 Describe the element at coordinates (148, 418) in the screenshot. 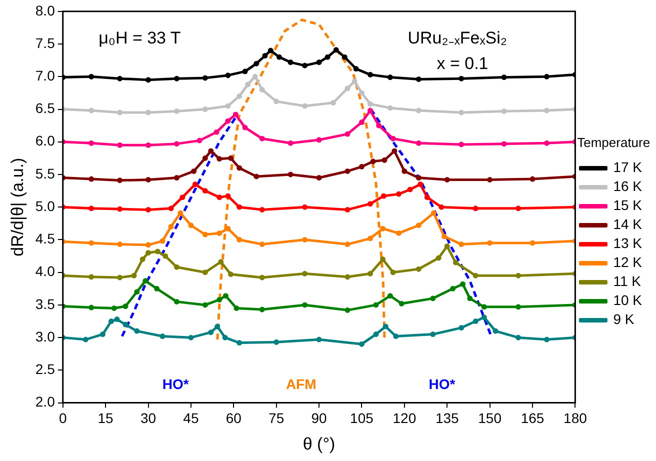

I see `x-tick-label: 30` at that location.